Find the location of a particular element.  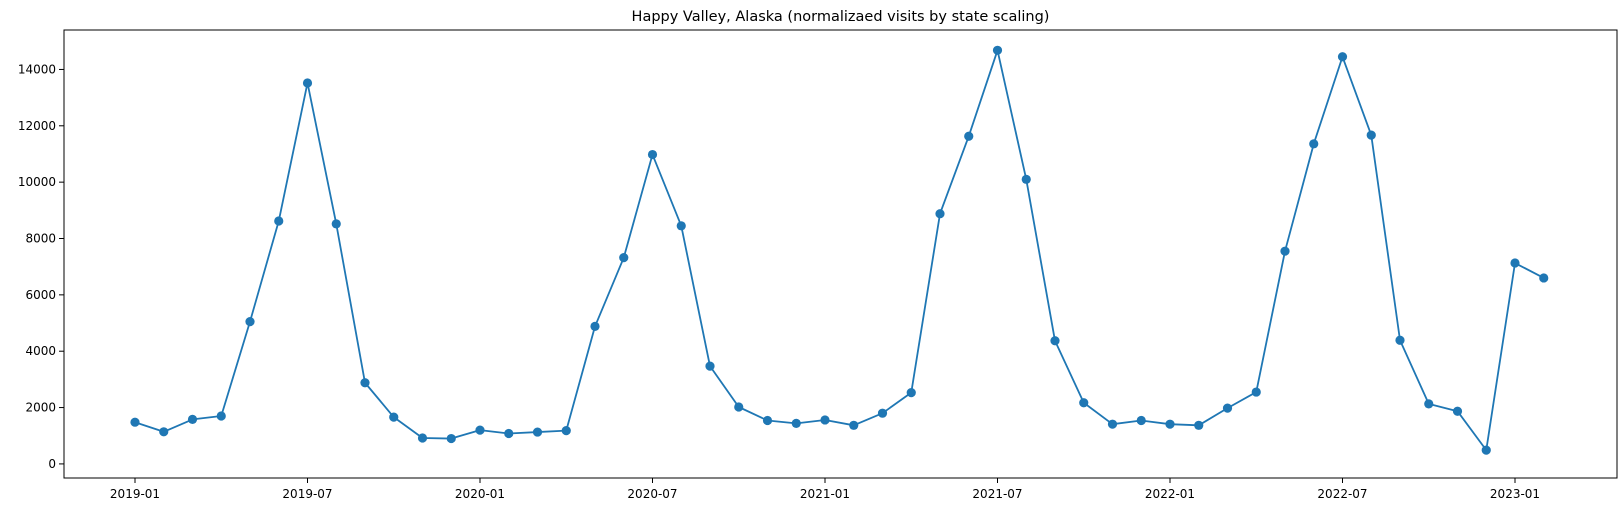

y-axis: 0 2000 4000 6000 8000 10000 12000 14000 is located at coordinates (41, 266).